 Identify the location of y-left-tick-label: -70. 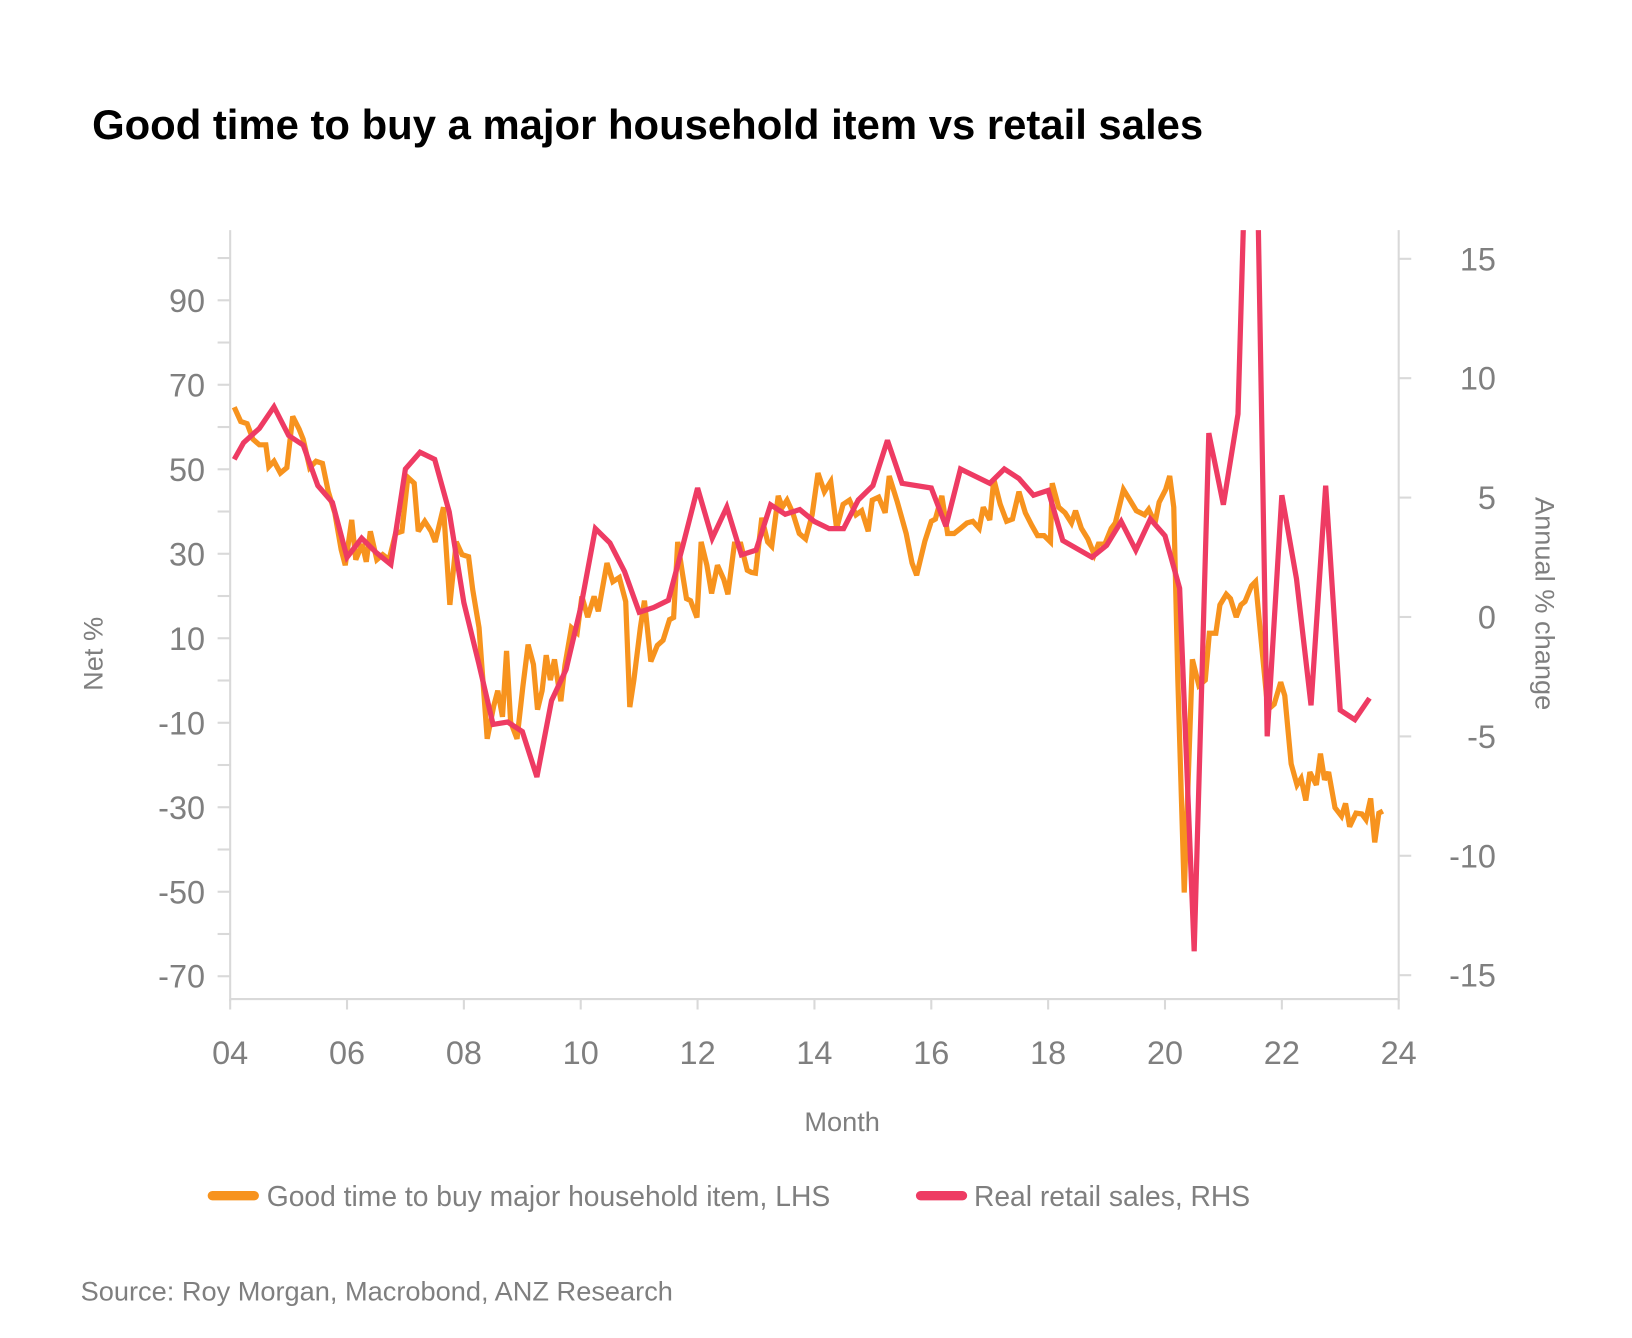
(181, 977).